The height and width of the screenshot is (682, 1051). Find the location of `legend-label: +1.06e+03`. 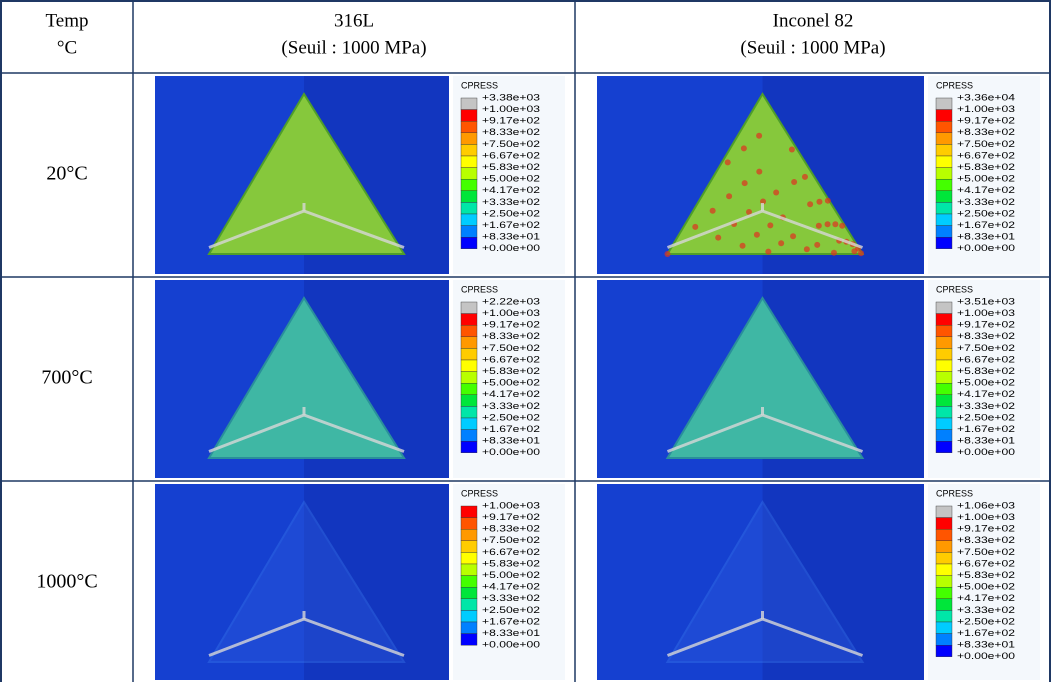

legend-label: +1.06e+03 is located at coordinates (986, 505).